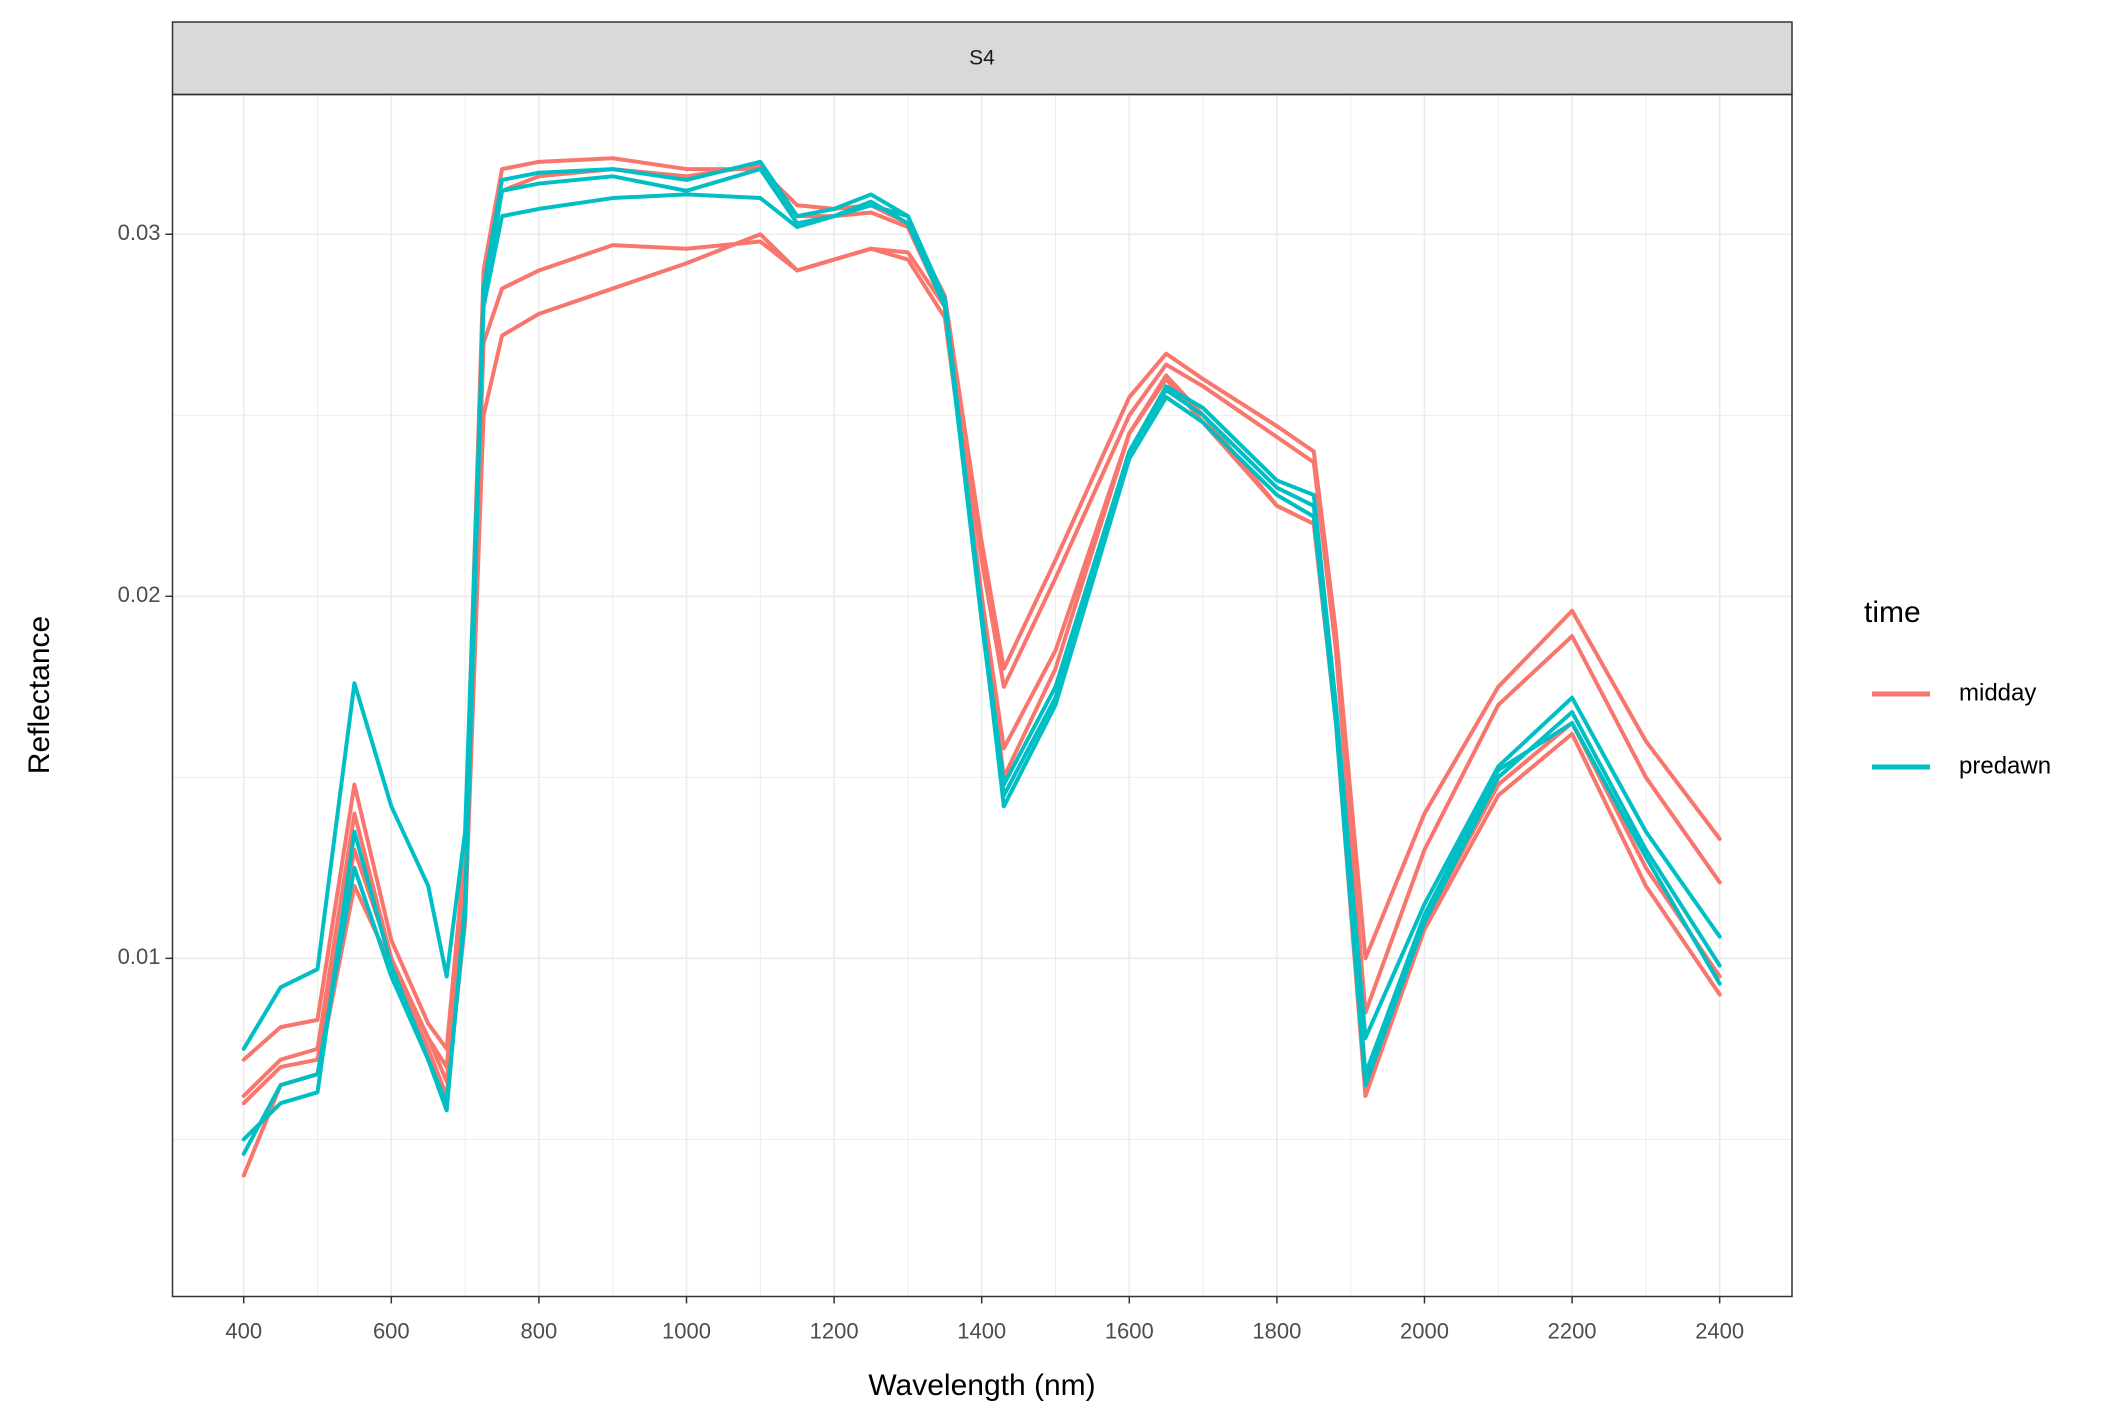 The image size is (2125, 1417). I want to click on strip, so click(982, 58).